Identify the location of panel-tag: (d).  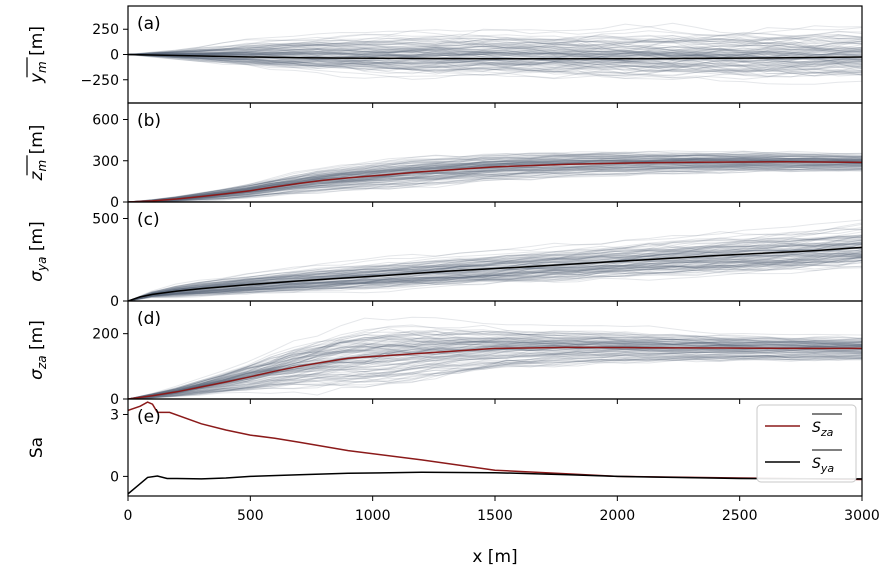
(149, 319).